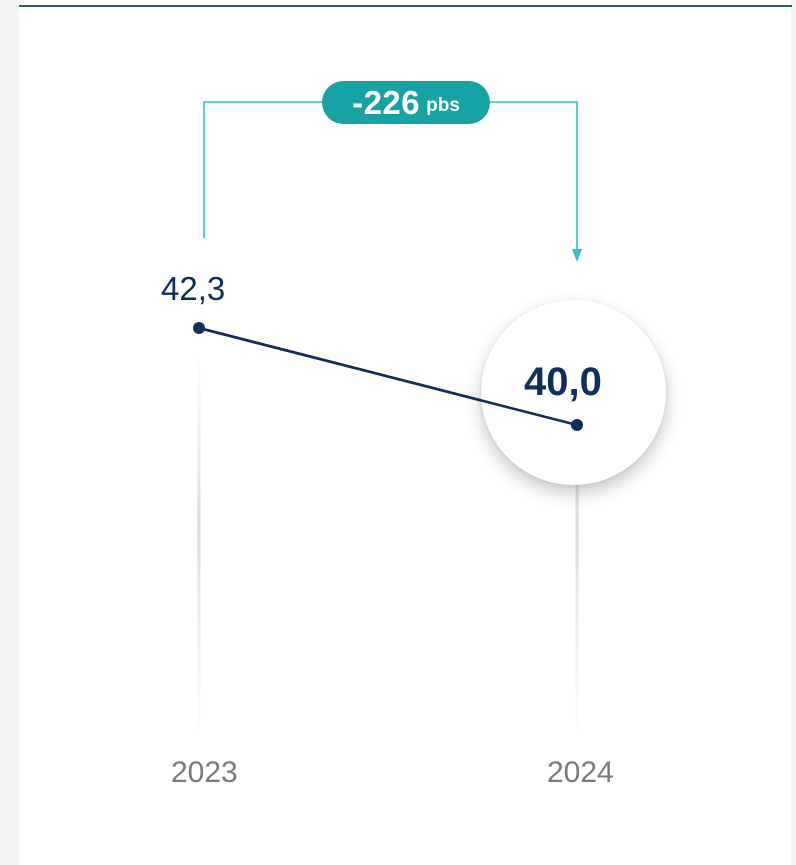  I want to click on data-point-2023, so click(199, 328).